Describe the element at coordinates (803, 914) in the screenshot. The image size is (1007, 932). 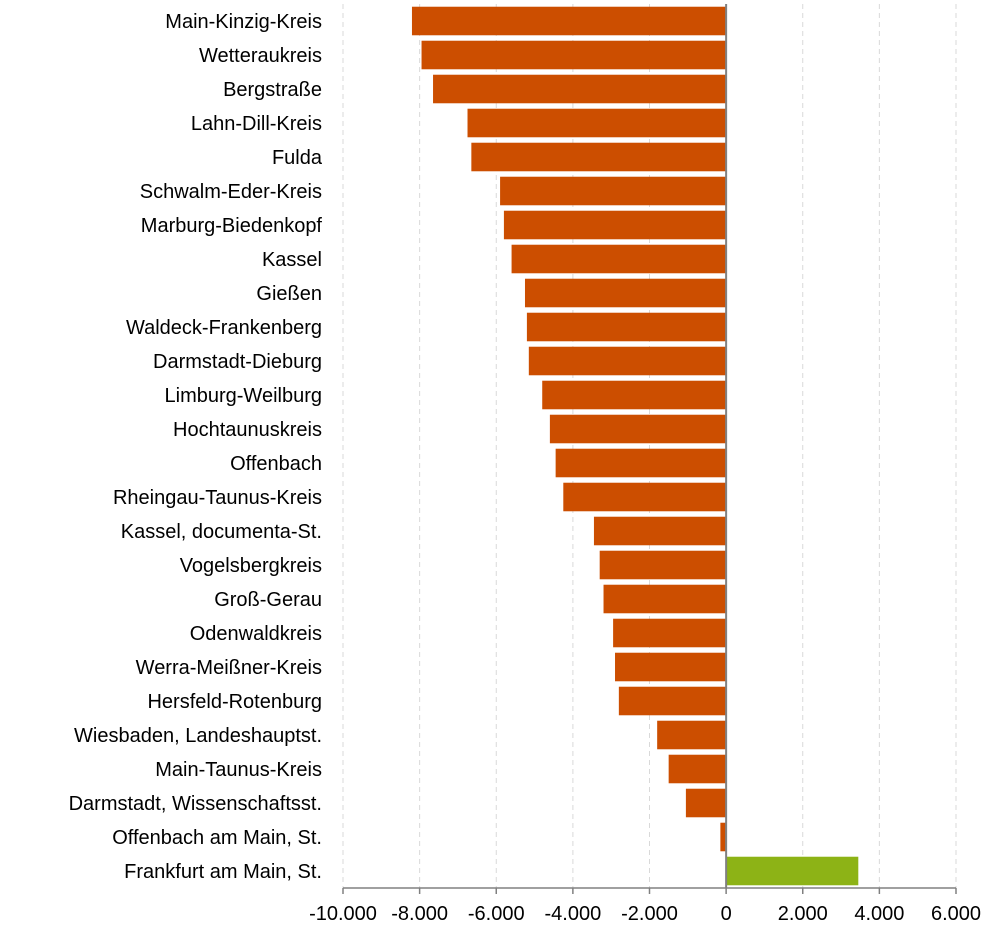
I see `x-tick-label-6: 2.000` at that location.